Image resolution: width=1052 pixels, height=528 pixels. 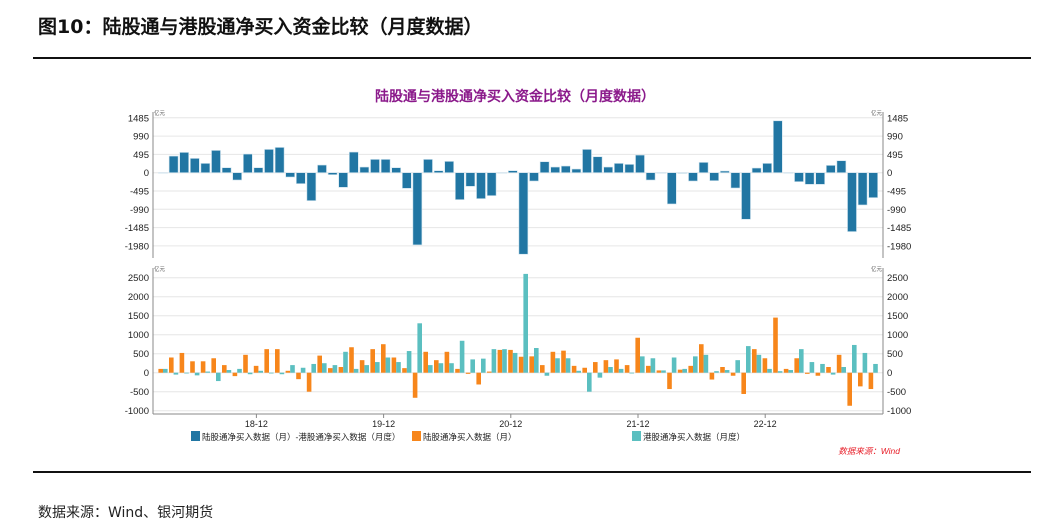 What do you see at coordinates (260, 27) in the screenshot?
I see `figure-title: 图10：陆股通与港股通净买入资金比较（月度数据）` at bounding box center [260, 27].